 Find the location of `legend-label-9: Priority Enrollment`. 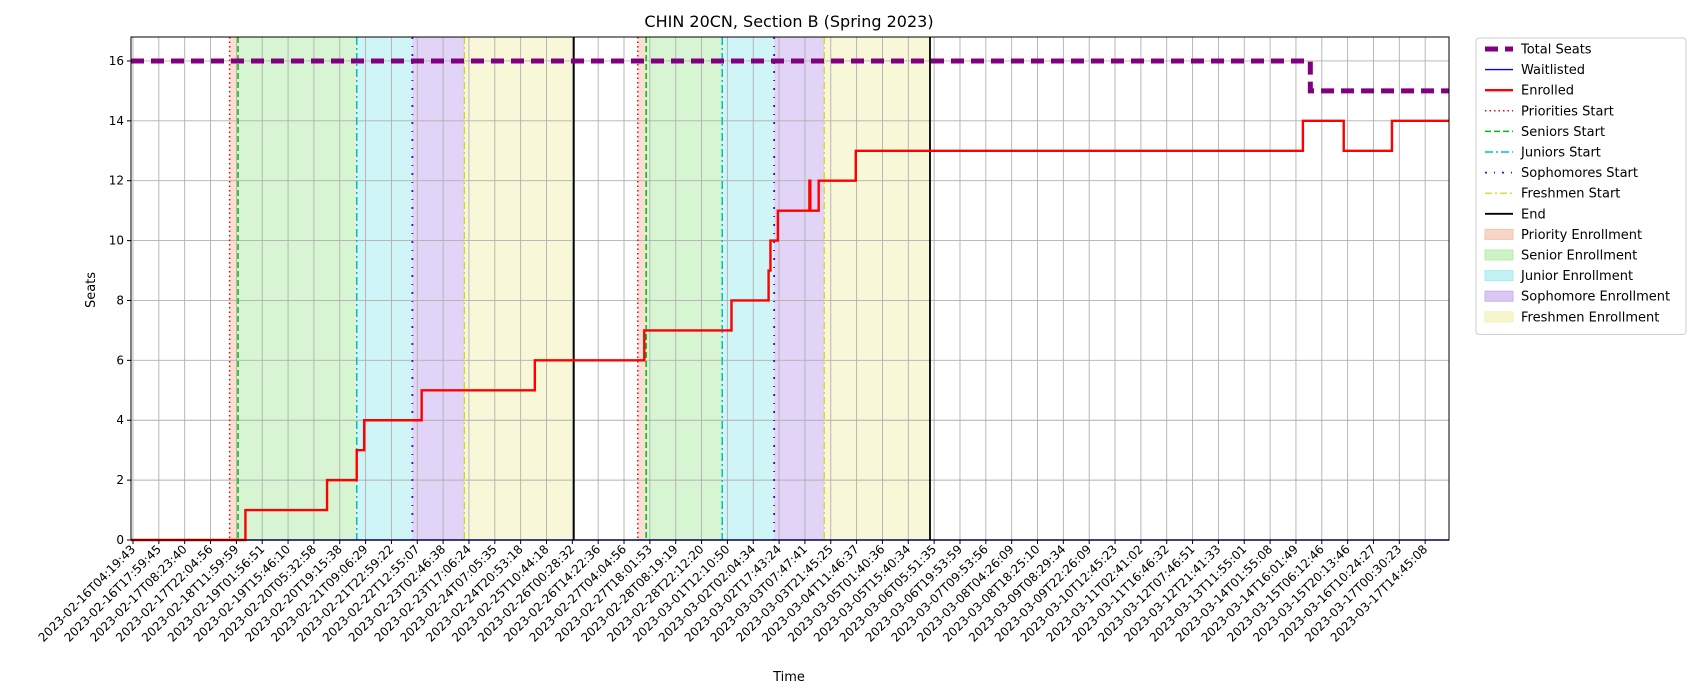

legend-label-9: Priority Enrollment is located at coordinates (1581, 235).